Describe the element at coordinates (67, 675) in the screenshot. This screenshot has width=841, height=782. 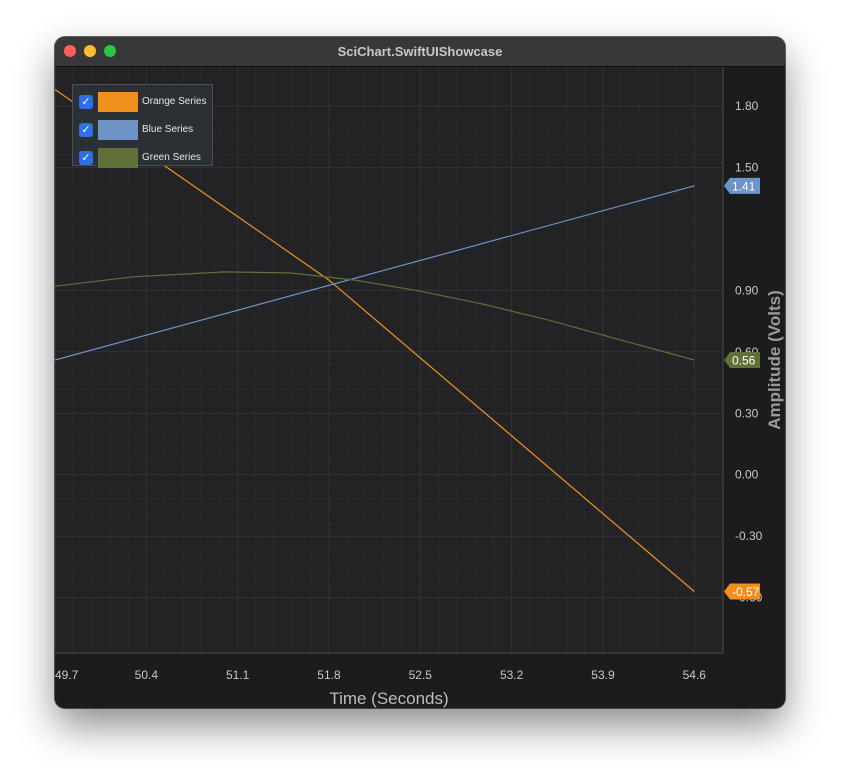
I see `x-tick-label: 49.7` at that location.